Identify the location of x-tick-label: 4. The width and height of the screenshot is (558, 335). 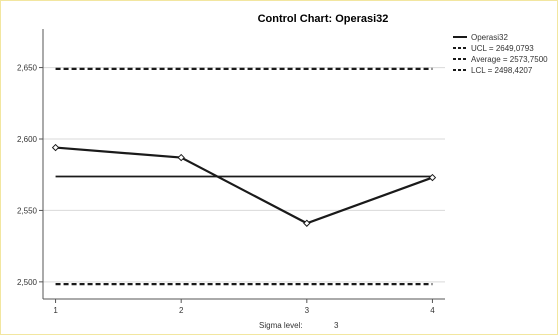
(432, 310).